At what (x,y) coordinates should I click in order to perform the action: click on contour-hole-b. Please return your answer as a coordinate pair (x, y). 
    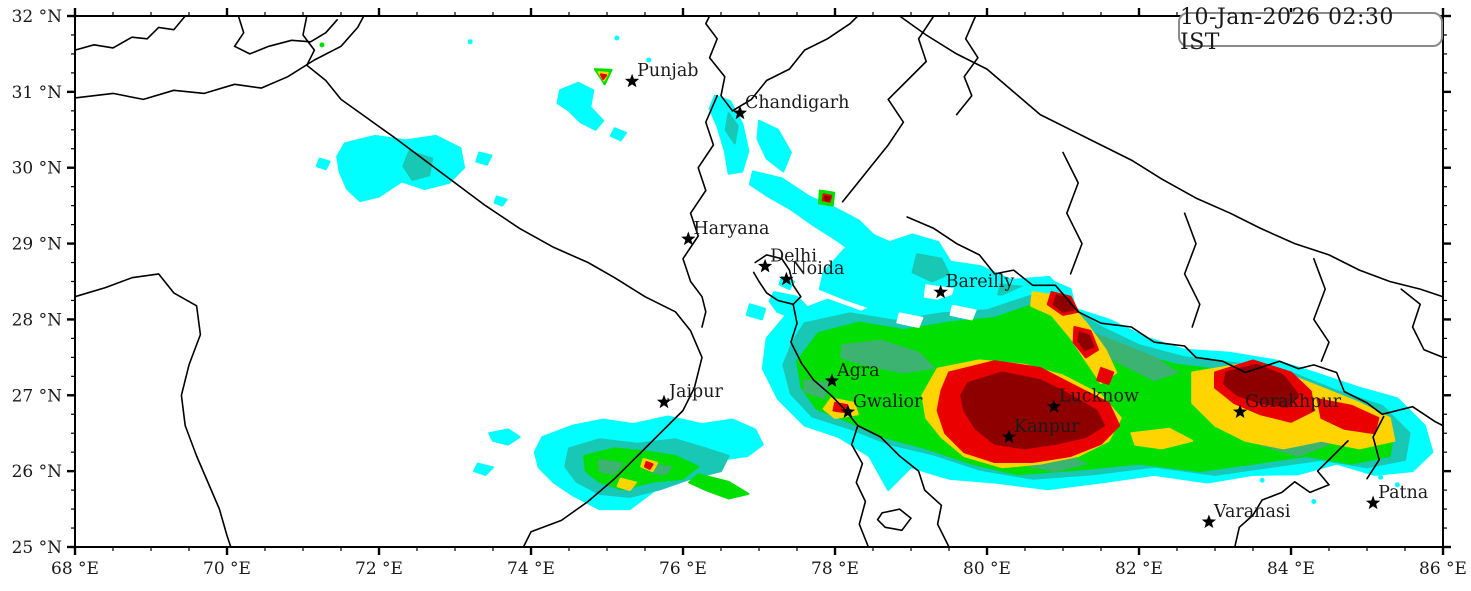
    Looking at the image, I should click on (963, 312).